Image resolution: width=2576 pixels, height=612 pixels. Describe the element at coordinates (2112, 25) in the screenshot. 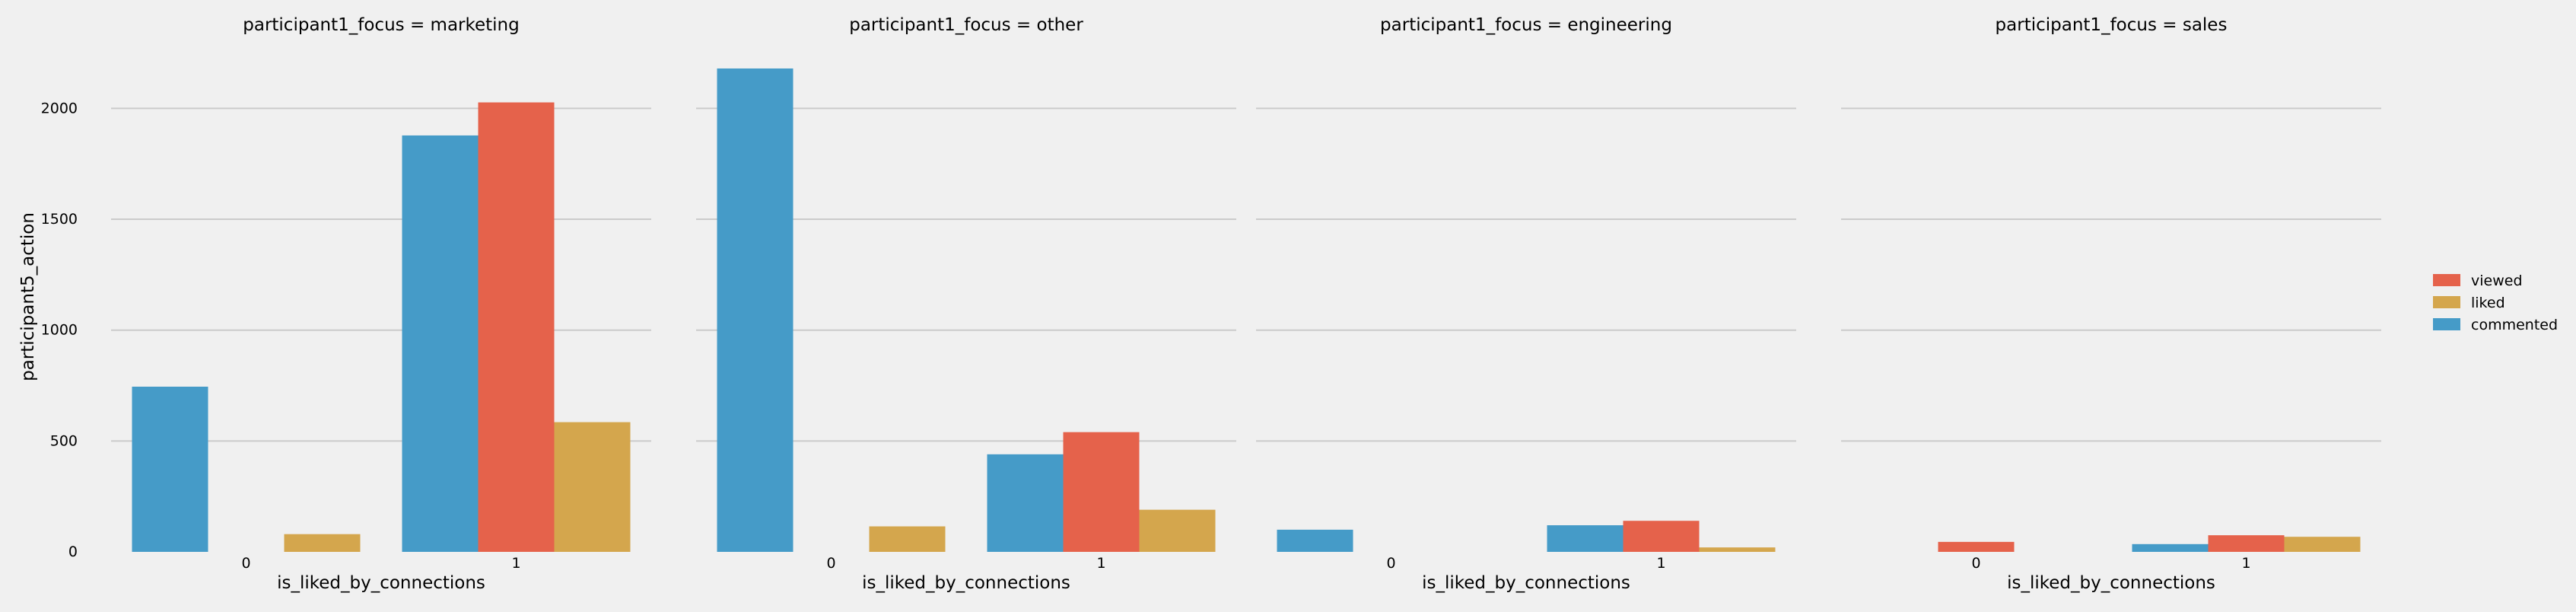

I see `panel-title: participant1_focus = sales` at that location.